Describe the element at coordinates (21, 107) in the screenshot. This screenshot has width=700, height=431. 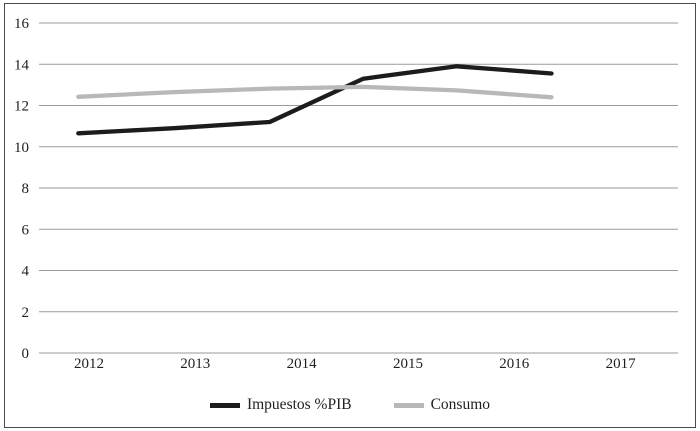
I see `y-tick-label-12: 12` at that location.